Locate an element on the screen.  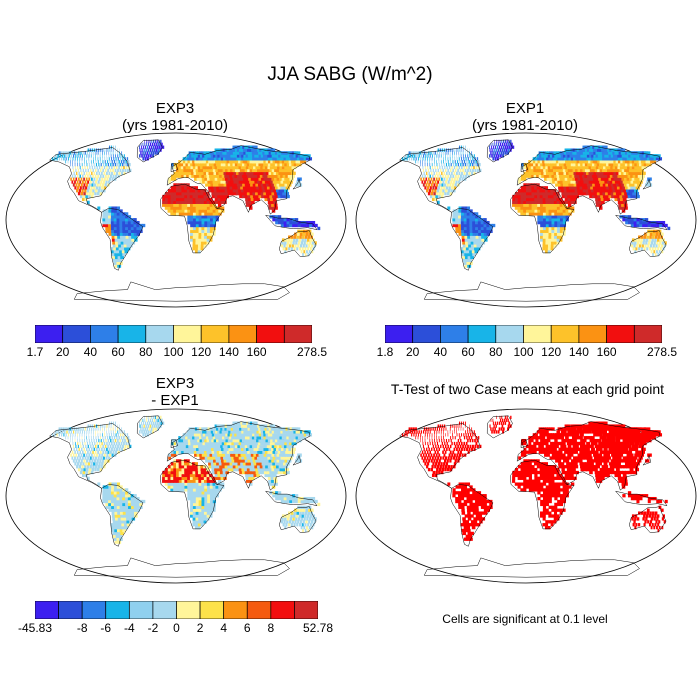
coastline-samerica is located at coordinates (472, 239).